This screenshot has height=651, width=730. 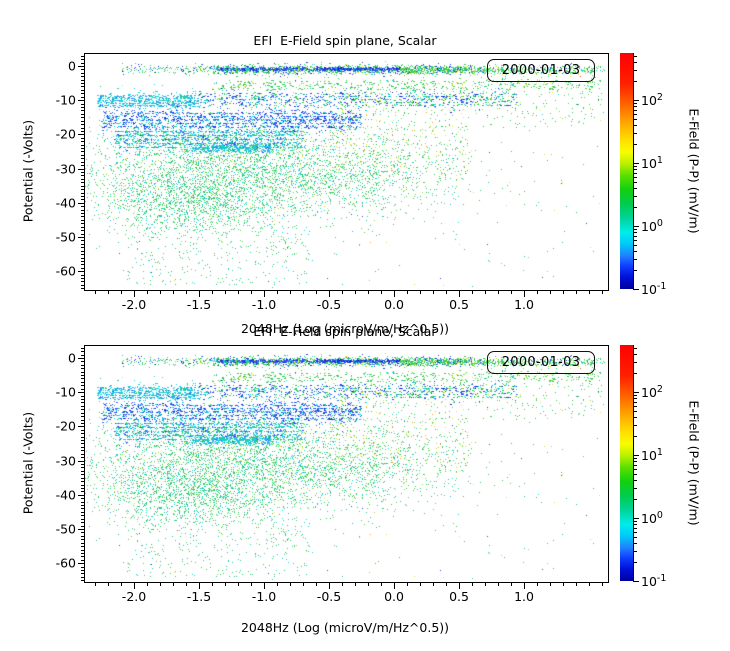 What do you see at coordinates (654, 289) in the screenshot?
I see `colorbar-tick-label: 10⁻¹` at bounding box center [654, 289].